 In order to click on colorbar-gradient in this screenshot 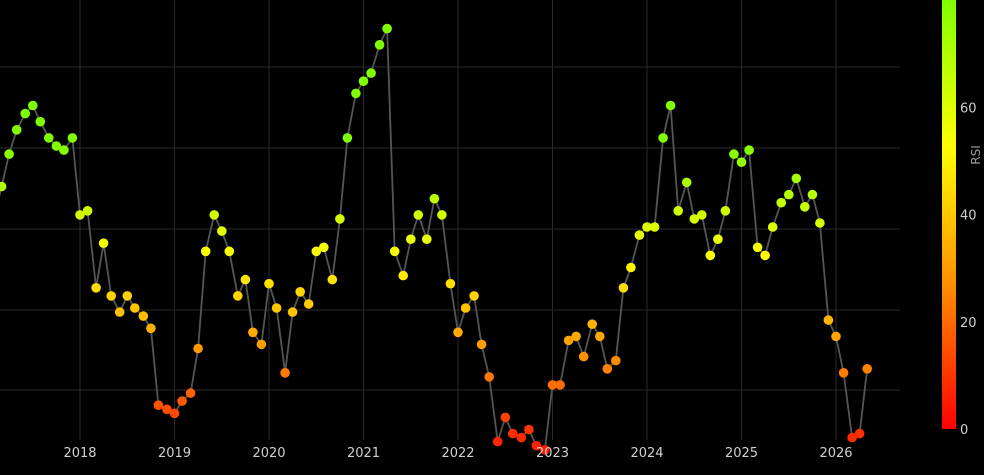, I will do `click(949, 214)`.